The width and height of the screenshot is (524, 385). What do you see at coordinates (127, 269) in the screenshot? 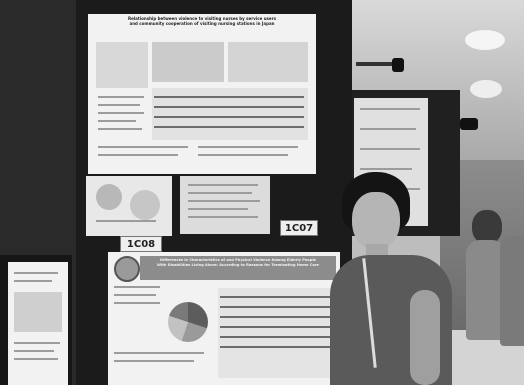
I see `university-logo` at bounding box center [127, 269].